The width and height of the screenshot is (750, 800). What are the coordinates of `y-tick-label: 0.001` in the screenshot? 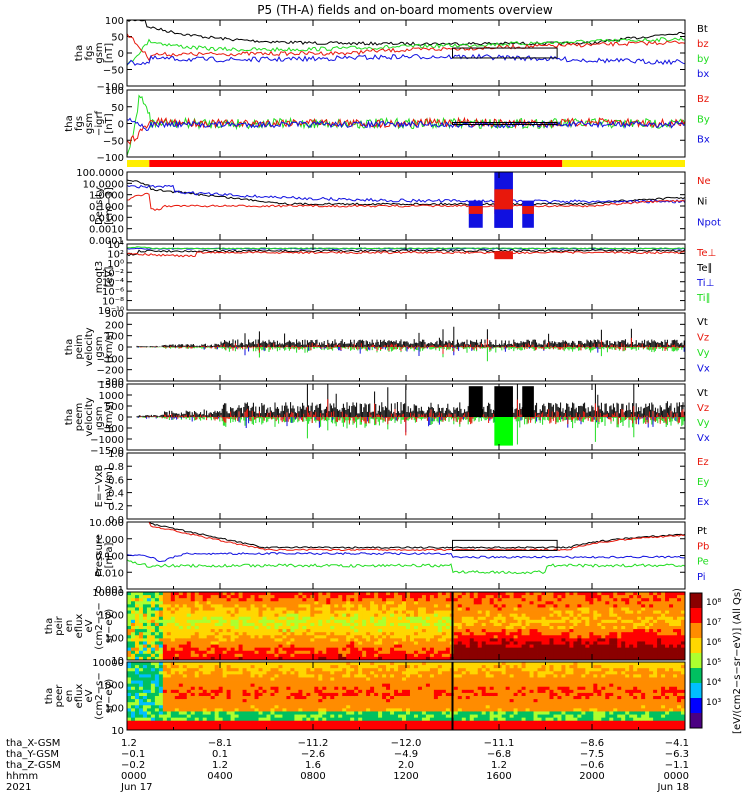 It's located at (109, 590).